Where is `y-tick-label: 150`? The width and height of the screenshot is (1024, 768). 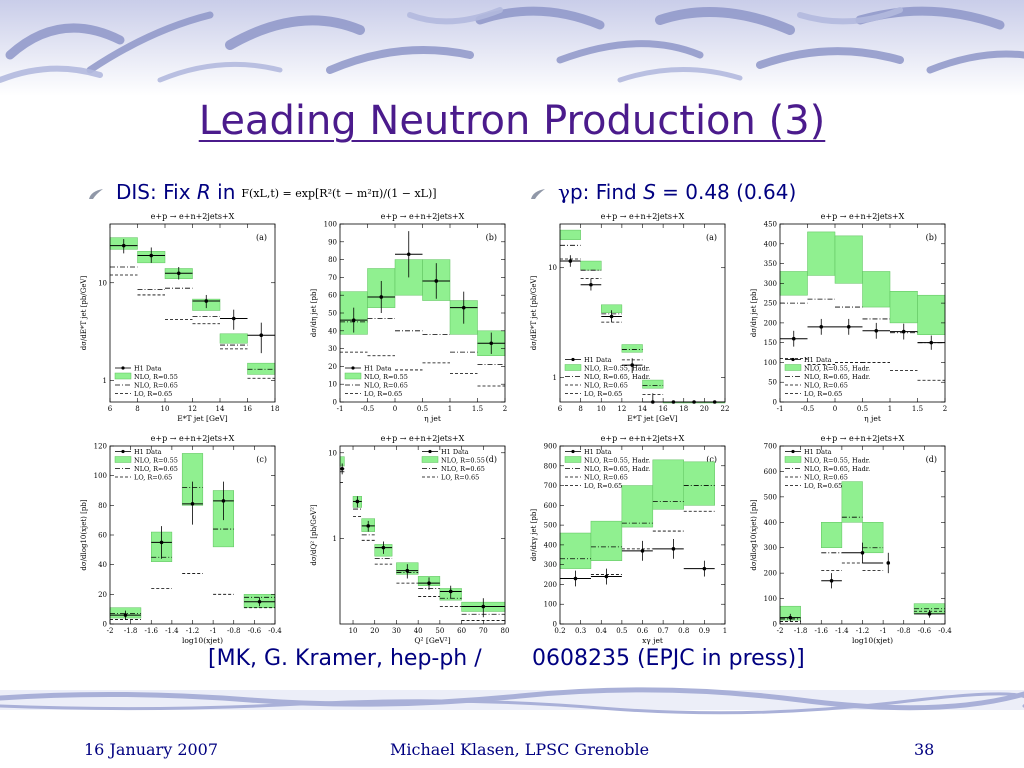
y-tick-label: 150 is located at coordinates (770, 343).